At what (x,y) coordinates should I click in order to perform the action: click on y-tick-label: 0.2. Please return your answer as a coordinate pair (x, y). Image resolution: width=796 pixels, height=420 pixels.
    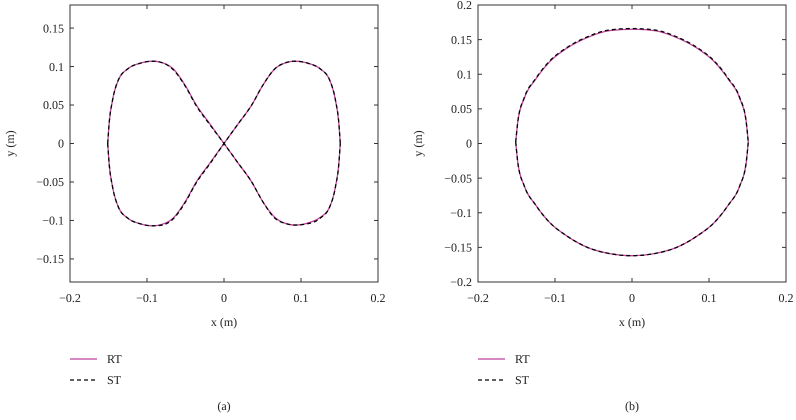
    Looking at the image, I should click on (464, 6).